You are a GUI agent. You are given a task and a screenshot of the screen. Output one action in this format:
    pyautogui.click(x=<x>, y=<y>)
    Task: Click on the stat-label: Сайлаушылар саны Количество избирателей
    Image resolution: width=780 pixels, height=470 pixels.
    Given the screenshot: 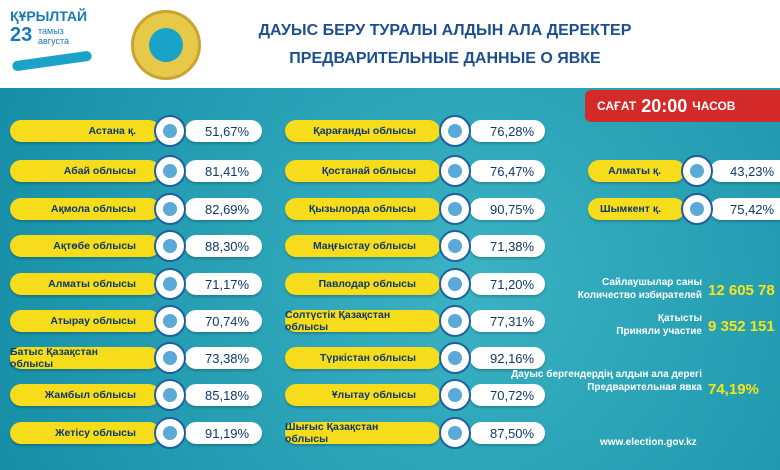 What is the action you would take?
    pyautogui.click(x=602, y=289)
    